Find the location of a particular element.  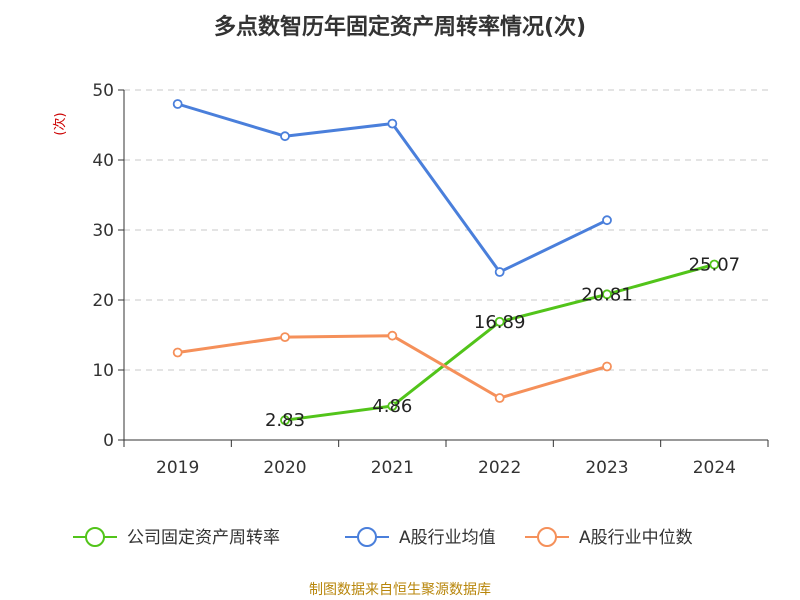

legend-label-1: A股行业均值 is located at coordinates (447, 538).